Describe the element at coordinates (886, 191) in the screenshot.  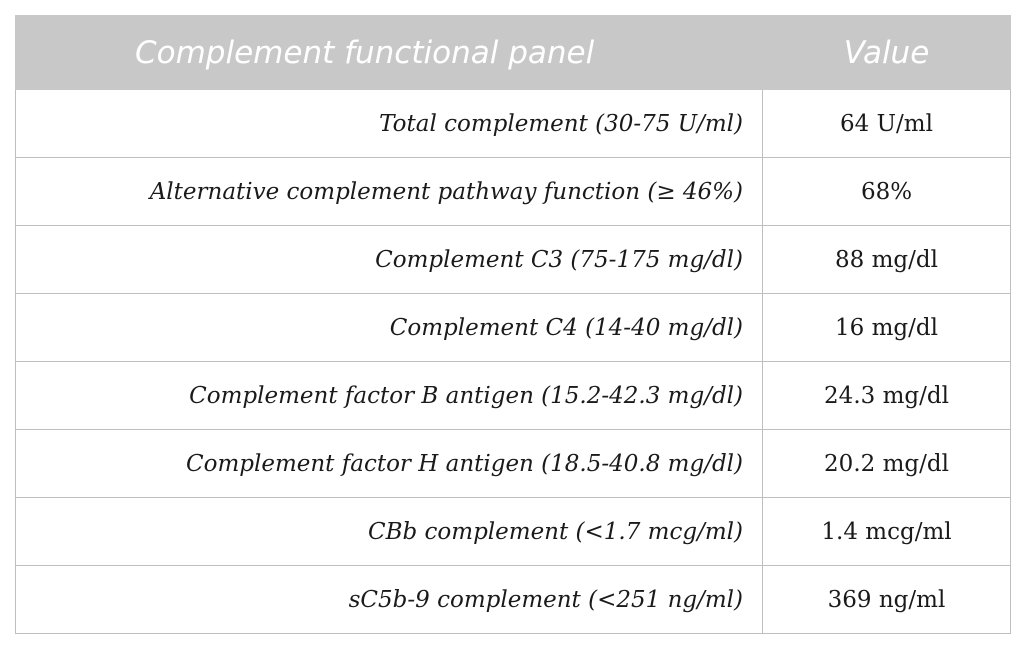
I see `row-value: 68%` at that location.